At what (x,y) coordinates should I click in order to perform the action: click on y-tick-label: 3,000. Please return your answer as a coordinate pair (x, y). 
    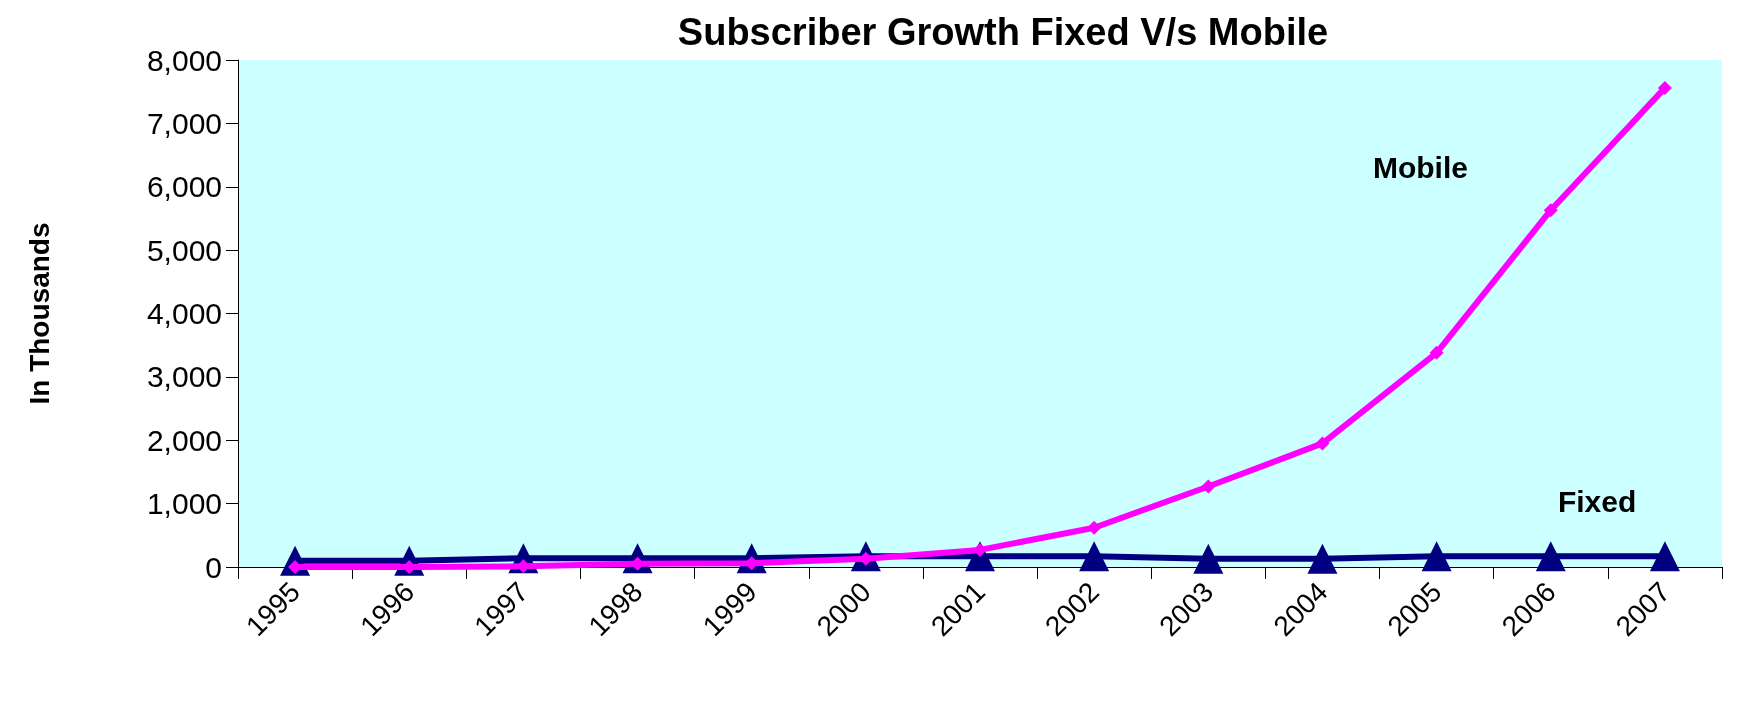
    Looking at the image, I should click on (184, 377).